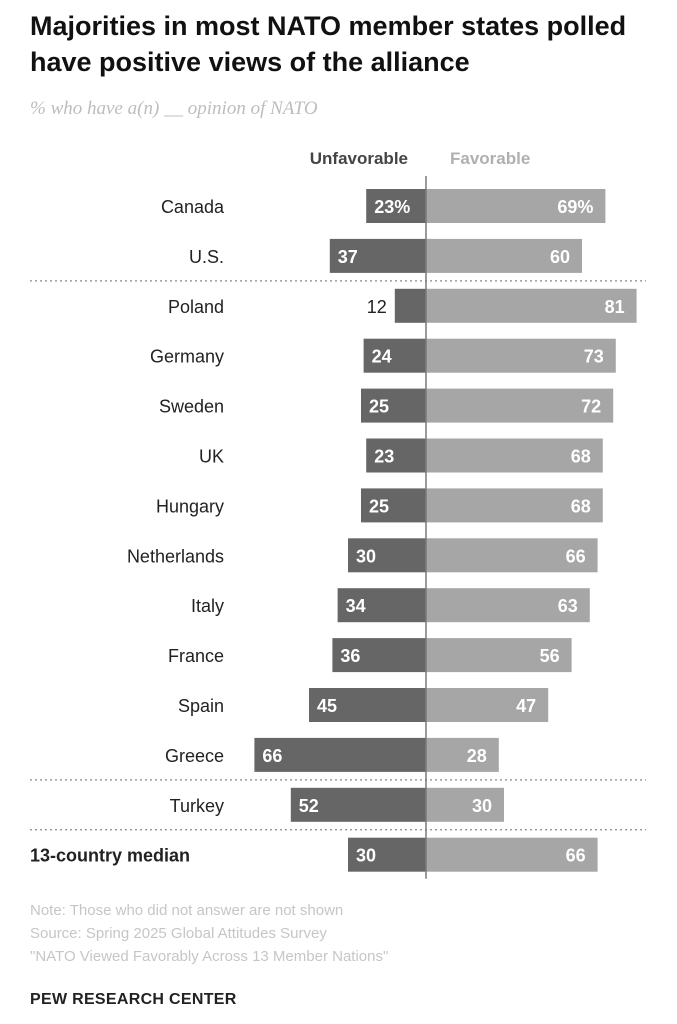 The image size is (677, 1024). Describe the element at coordinates (358, 804) in the screenshot. I see `unfavorable-bar-turkey` at that location.